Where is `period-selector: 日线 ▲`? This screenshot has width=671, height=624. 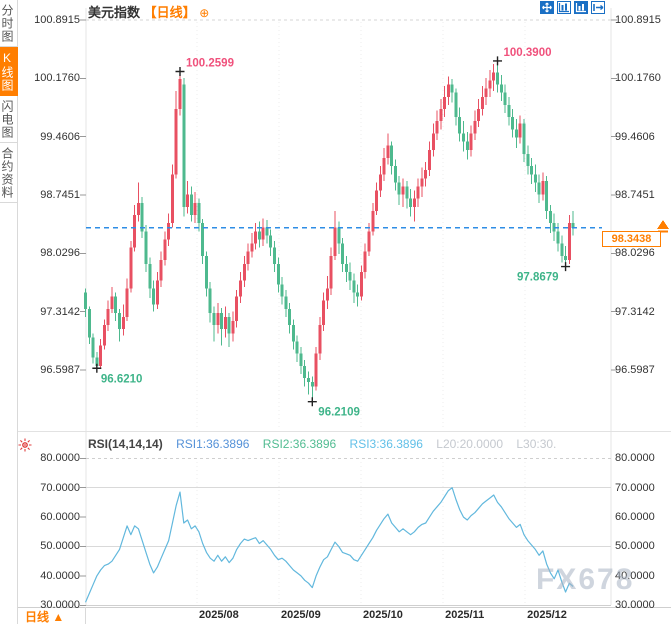 period-selector: 日线 ▲ is located at coordinates (45, 617).